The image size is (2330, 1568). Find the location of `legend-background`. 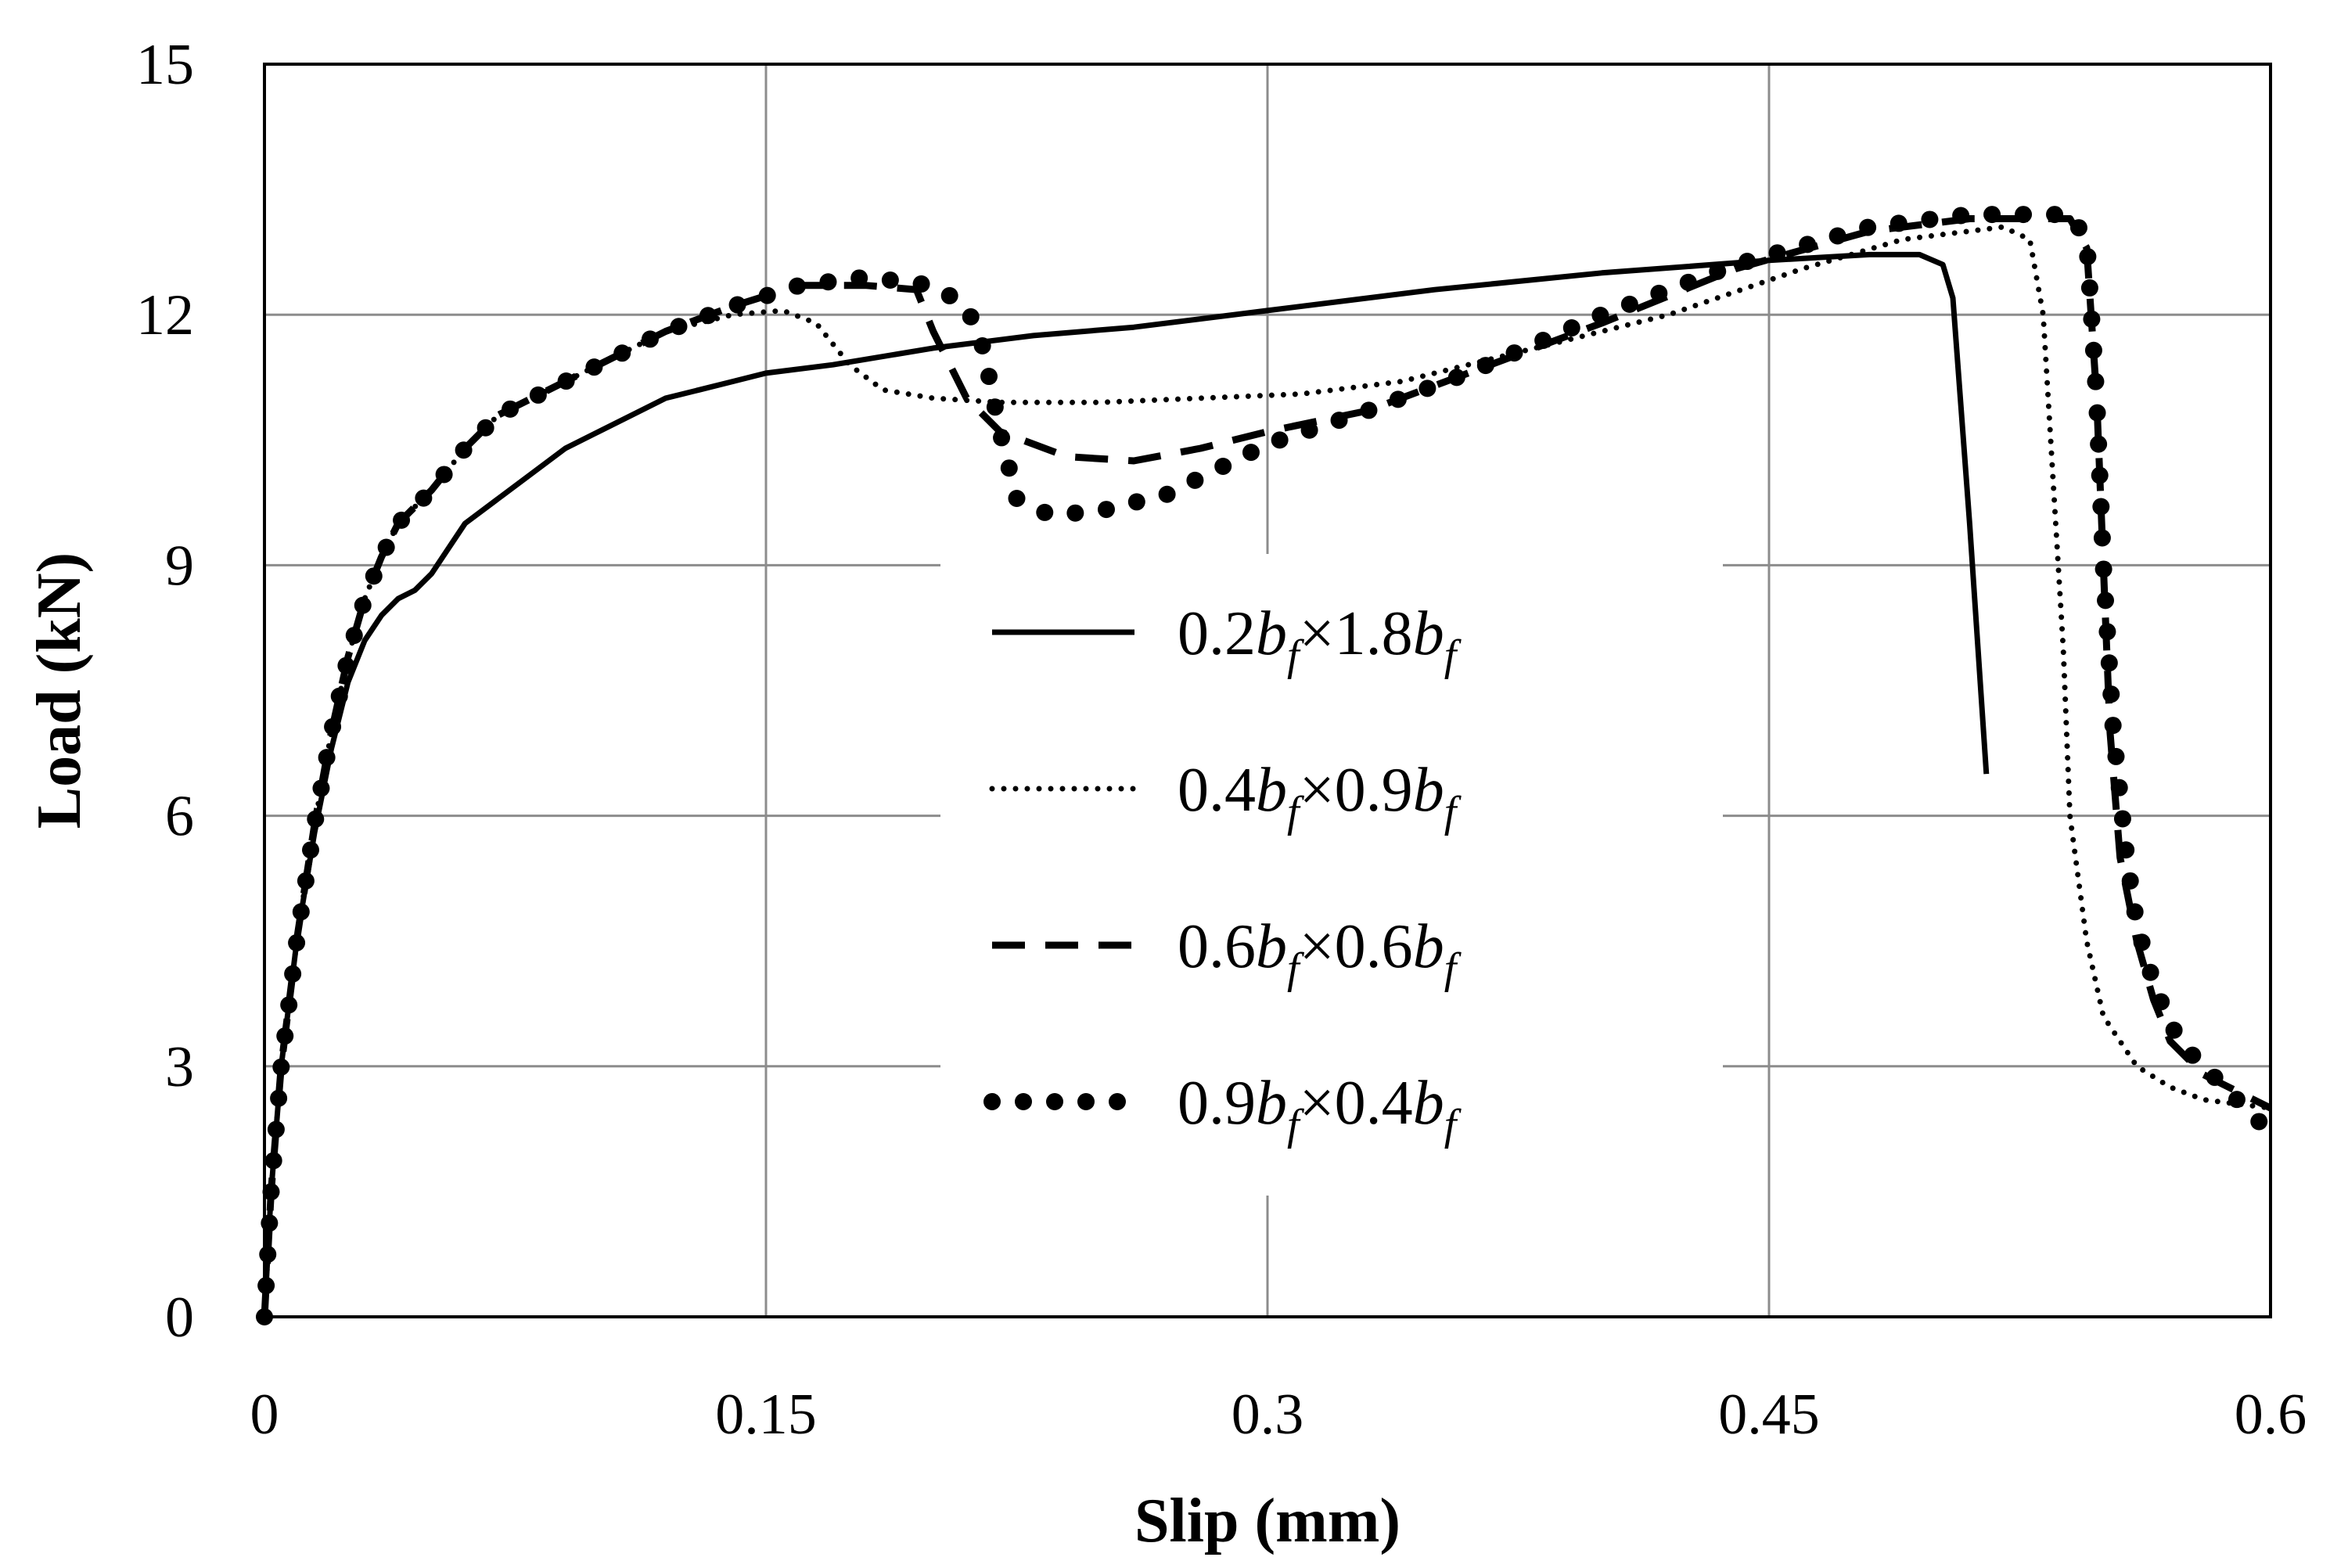

legend-background is located at coordinates (1331, 875).